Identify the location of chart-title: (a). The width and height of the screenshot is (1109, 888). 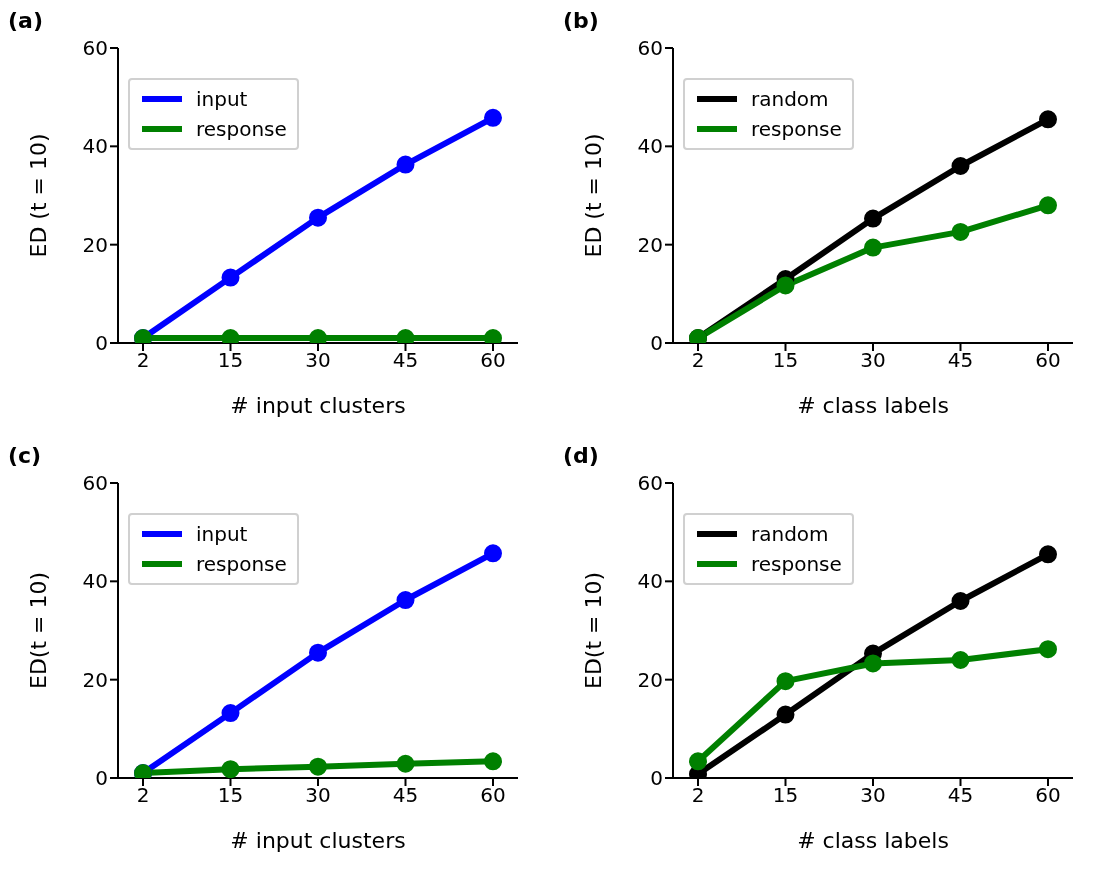
(25, 20).